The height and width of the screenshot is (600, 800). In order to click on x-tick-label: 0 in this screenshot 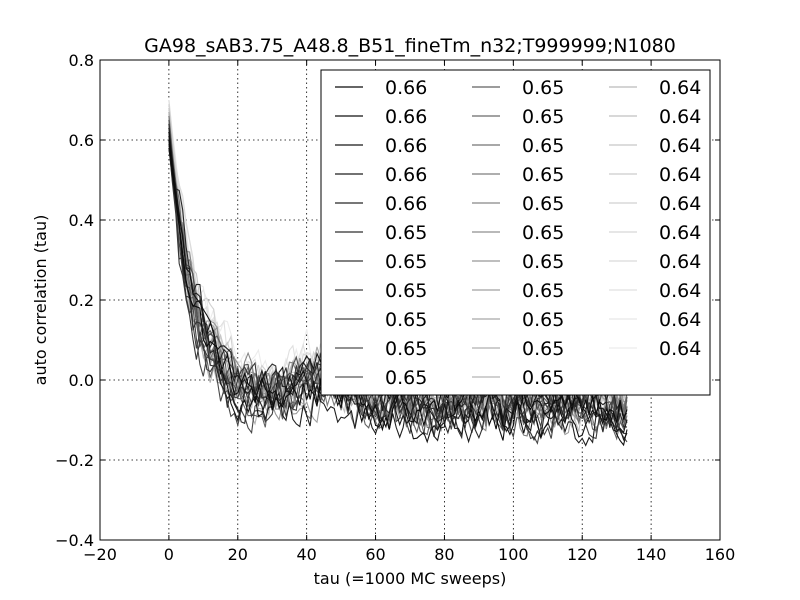, I will do `click(169, 554)`.